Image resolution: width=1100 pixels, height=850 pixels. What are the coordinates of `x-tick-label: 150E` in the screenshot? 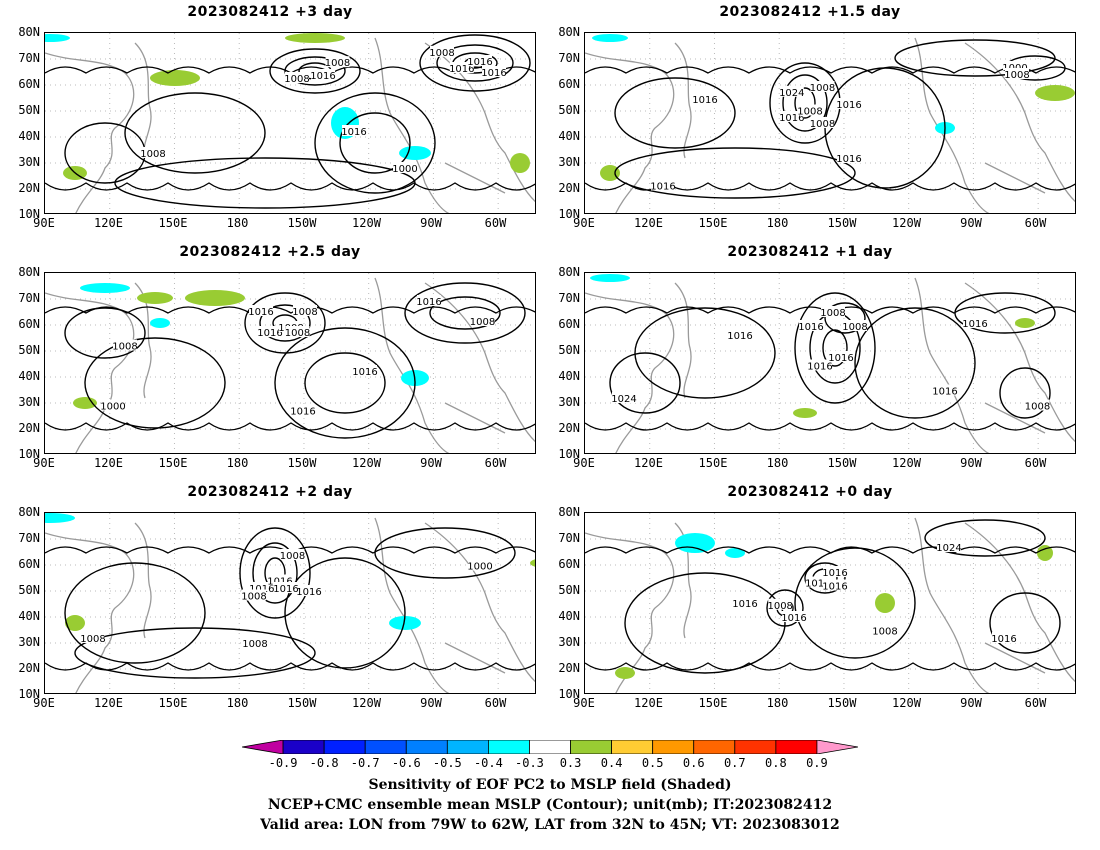 It's located at (713, 703).